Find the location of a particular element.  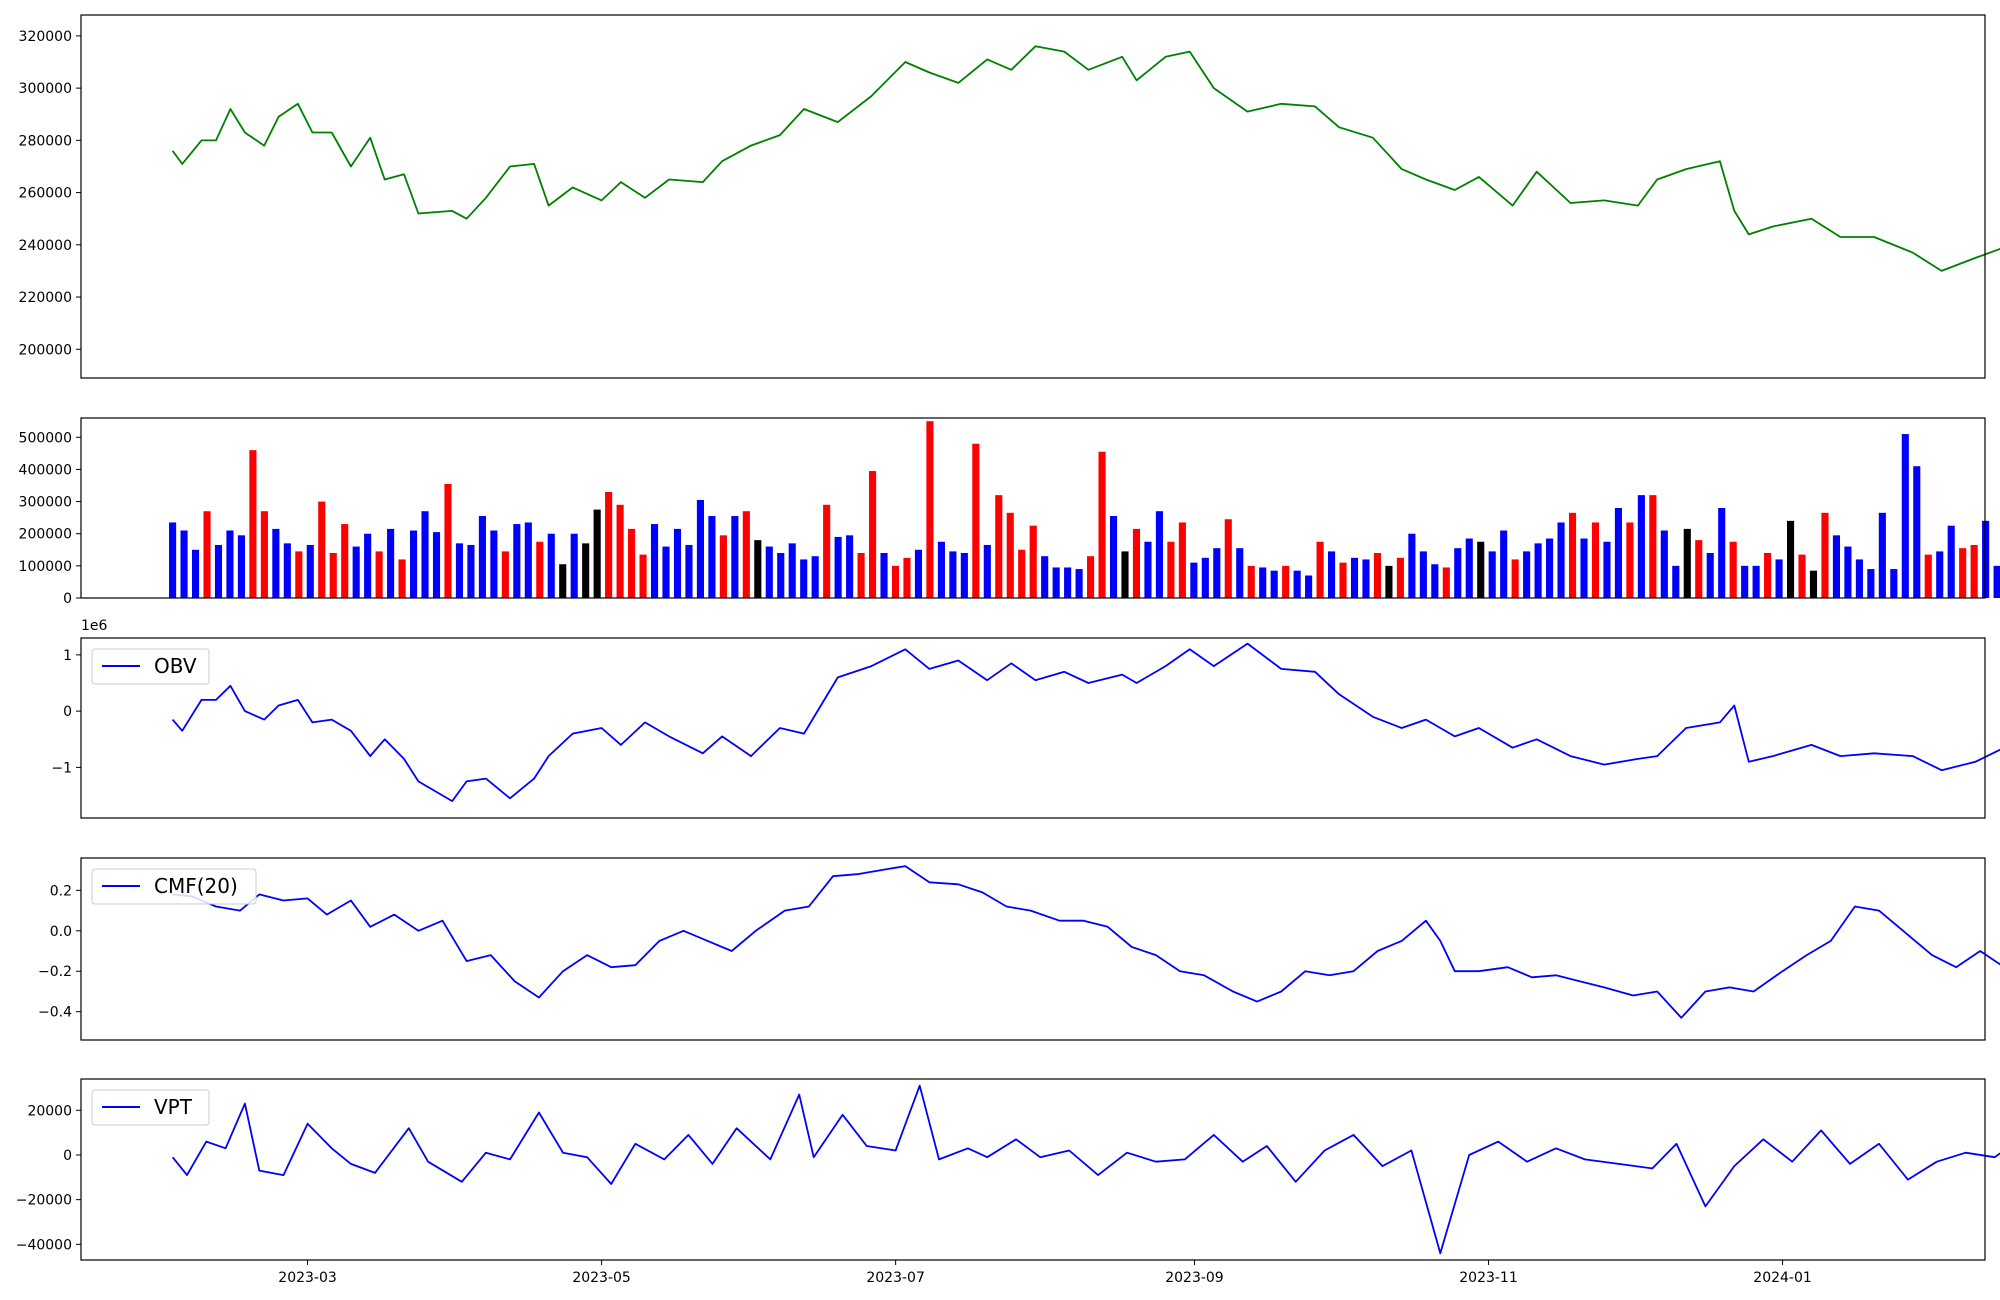

obv-legend-box is located at coordinates (150, 666).